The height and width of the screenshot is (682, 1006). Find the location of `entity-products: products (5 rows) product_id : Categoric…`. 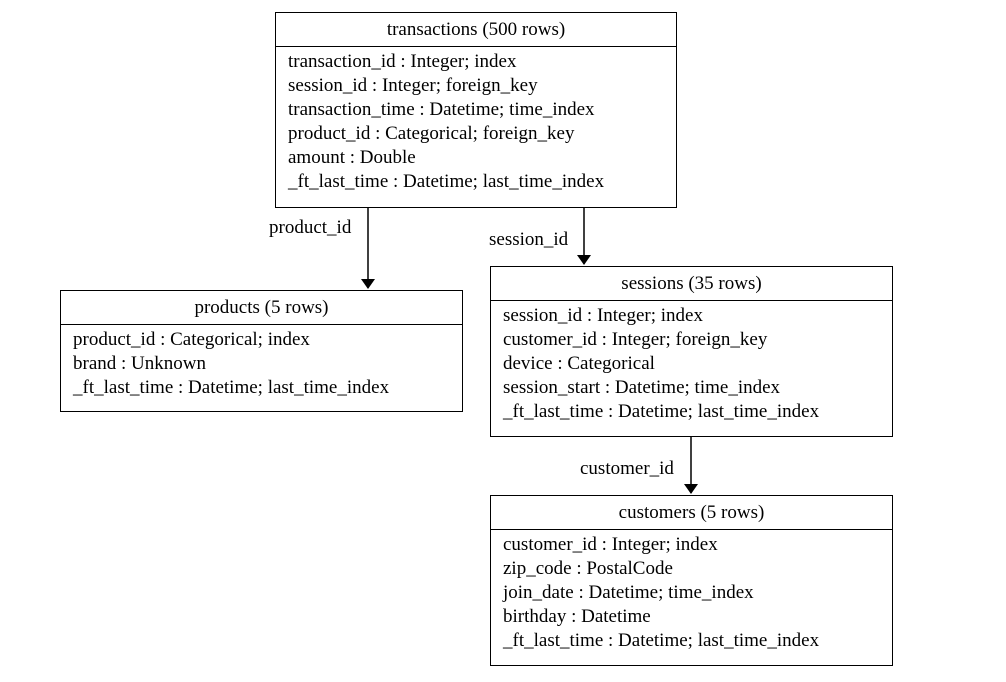

entity-products: products (5 rows) product_id : Categoric… is located at coordinates (261, 351).